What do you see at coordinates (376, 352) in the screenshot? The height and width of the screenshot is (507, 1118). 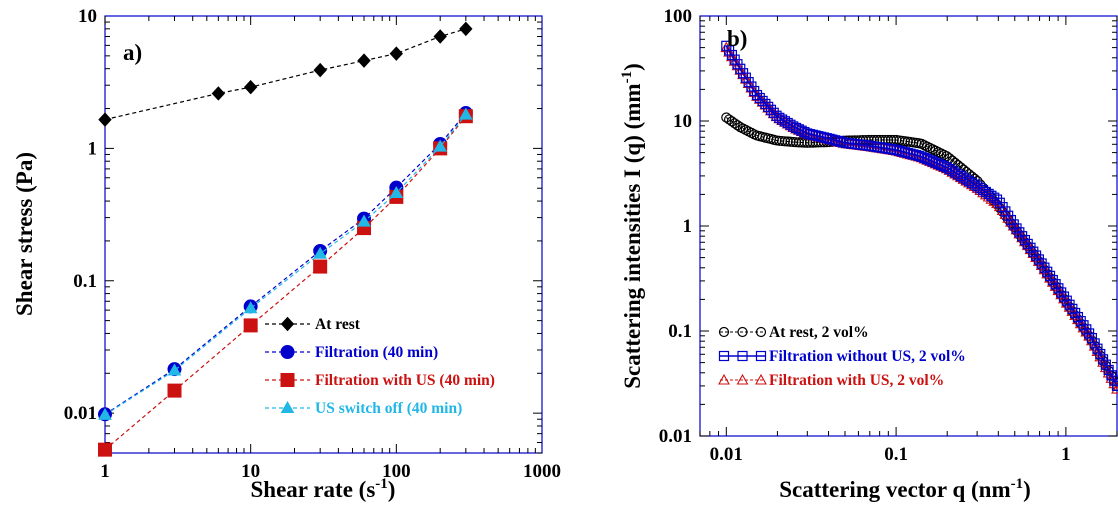 I see `legend-label: Filtration (40 min)` at bounding box center [376, 352].